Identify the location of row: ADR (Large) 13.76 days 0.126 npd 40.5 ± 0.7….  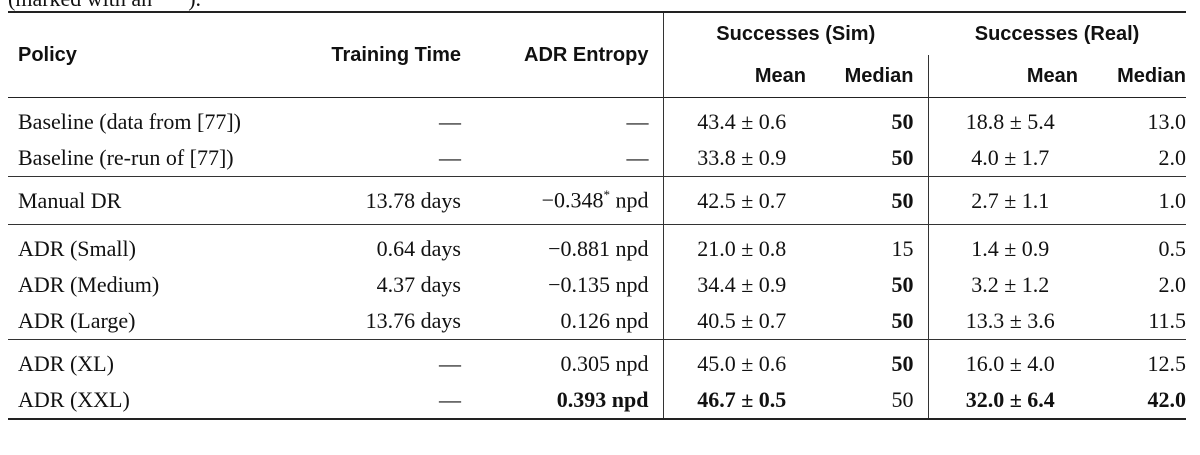
(597, 321).